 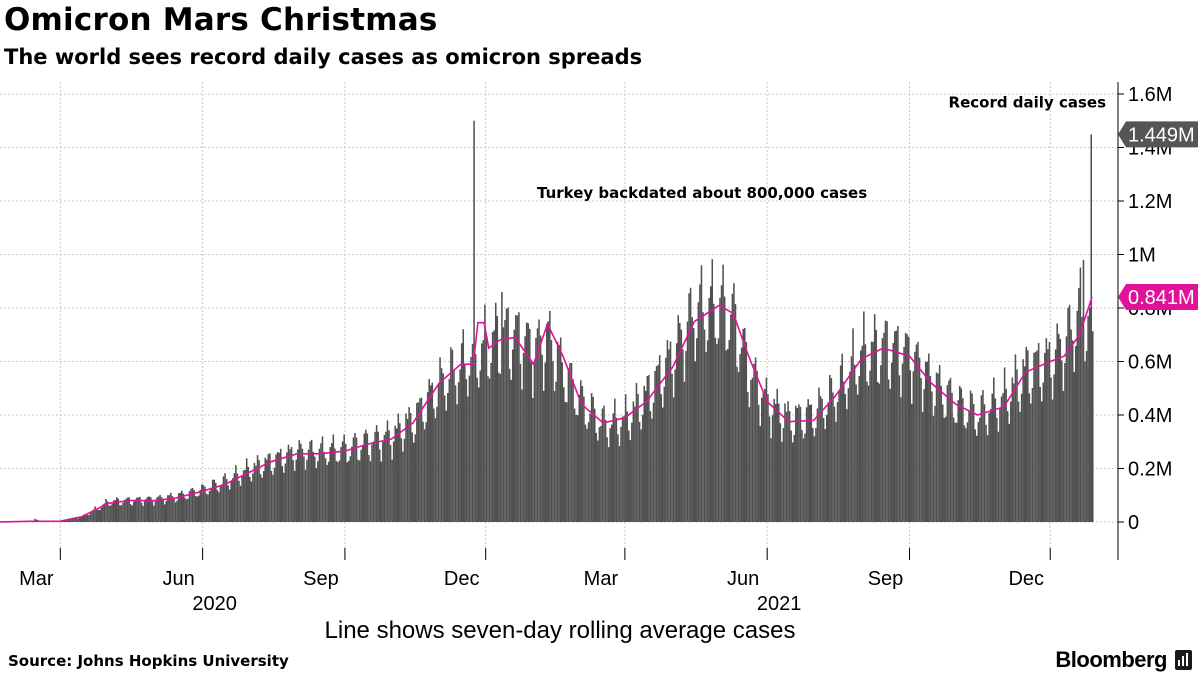 What do you see at coordinates (148, 661) in the screenshot?
I see `source-label: Source: Johns Hopkins University` at bounding box center [148, 661].